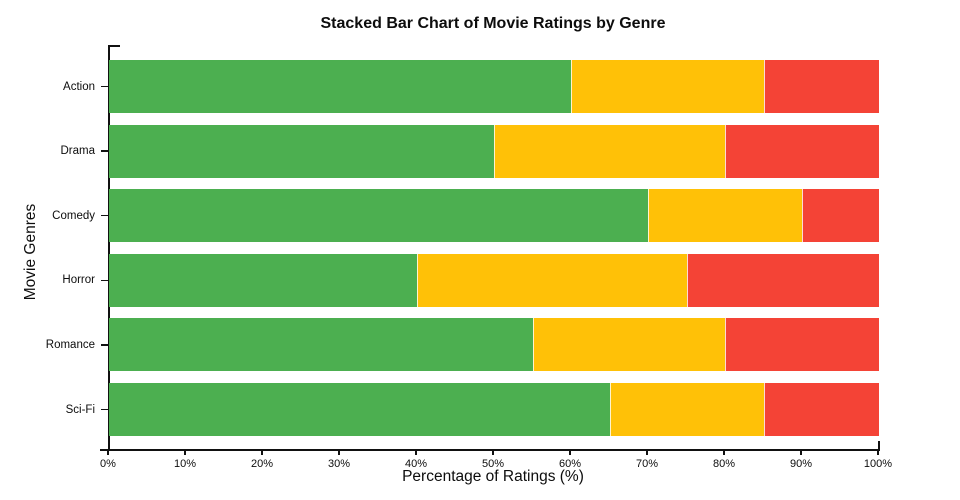 The height and width of the screenshot is (500, 960). What do you see at coordinates (878, 464) in the screenshot?
I see `x-tick-label: 100%` at bounding box center [878, 464].